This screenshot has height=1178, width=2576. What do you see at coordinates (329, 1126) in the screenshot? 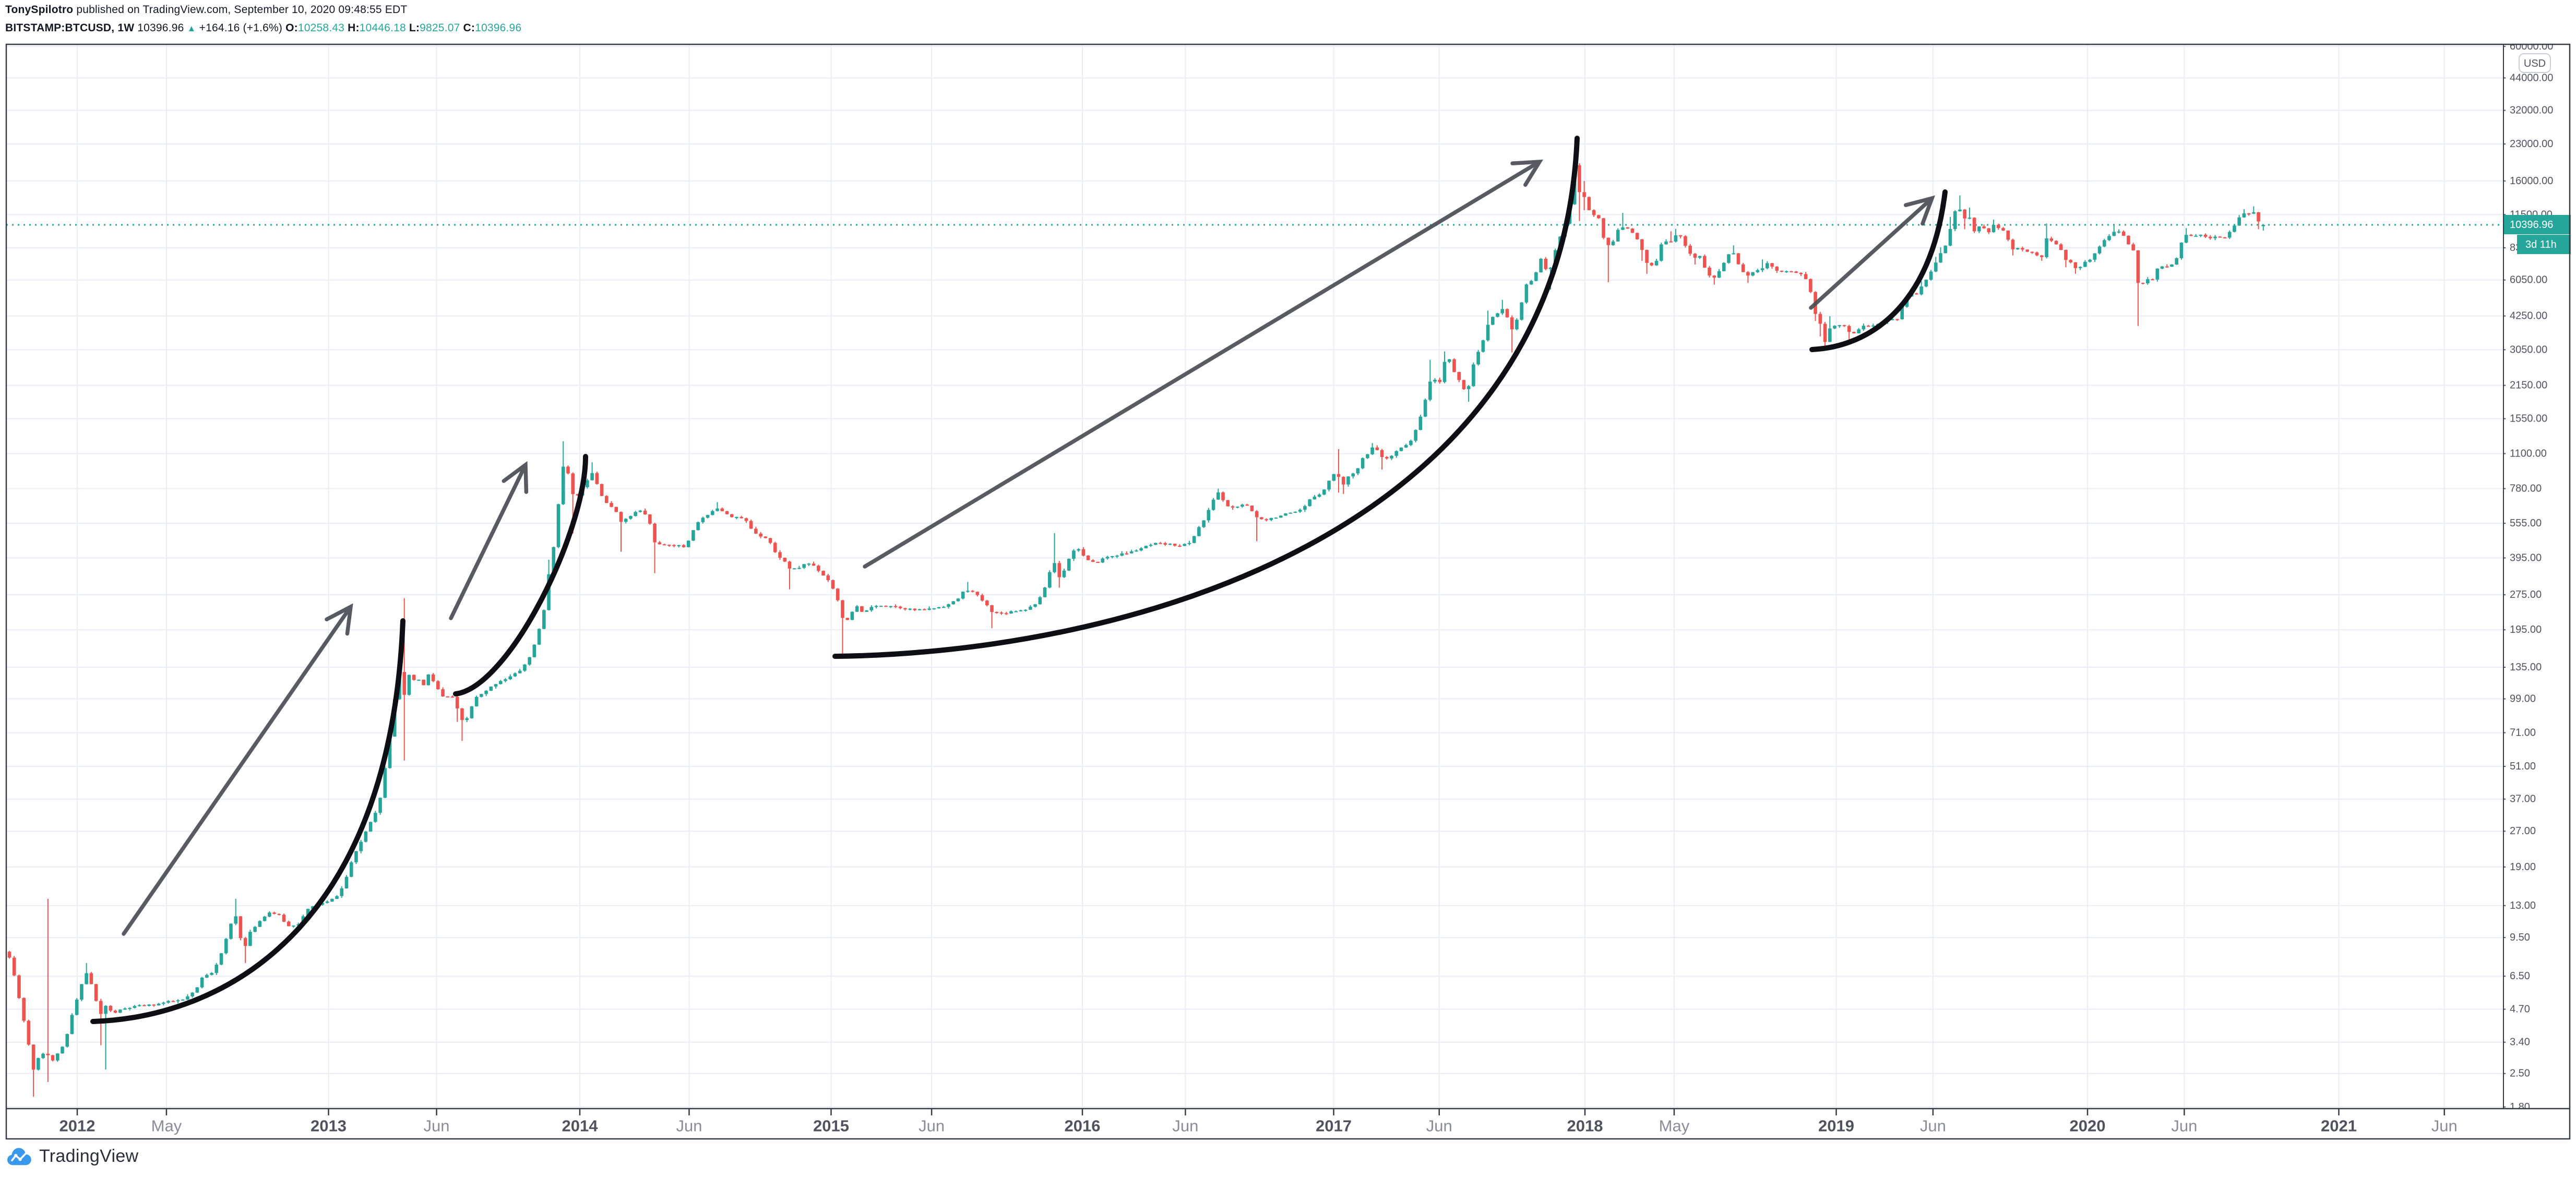
I see `time-tick-year-label: 2013` at bounding box center [329, 1126].